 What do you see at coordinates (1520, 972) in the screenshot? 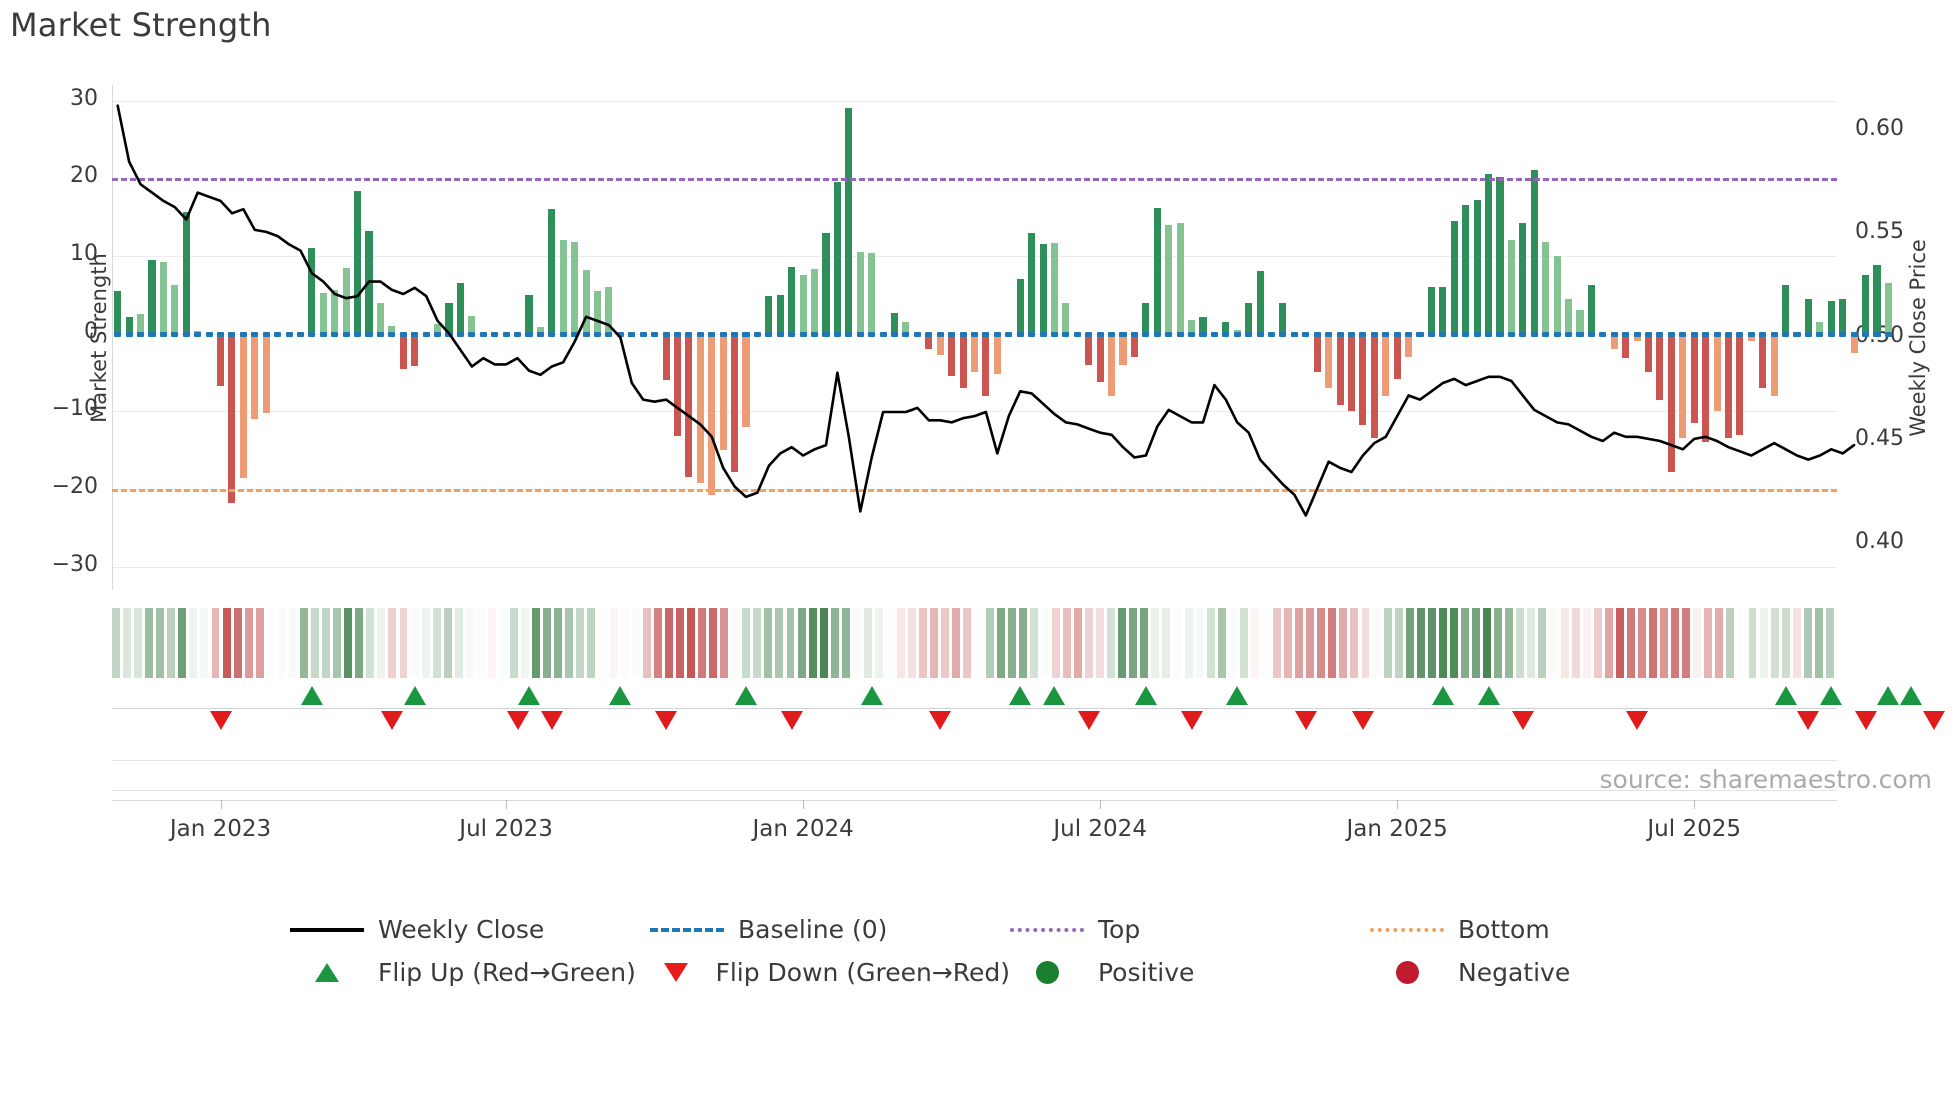
I see `legend-item-negative: Negative` at bounding box center [1520, 972].